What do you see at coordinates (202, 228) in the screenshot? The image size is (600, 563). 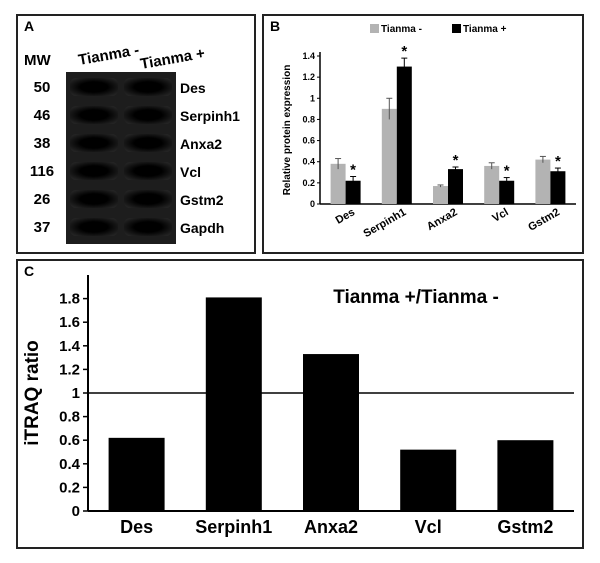 I see `protein-label: Gapdh` at bounding box center [202, 228].